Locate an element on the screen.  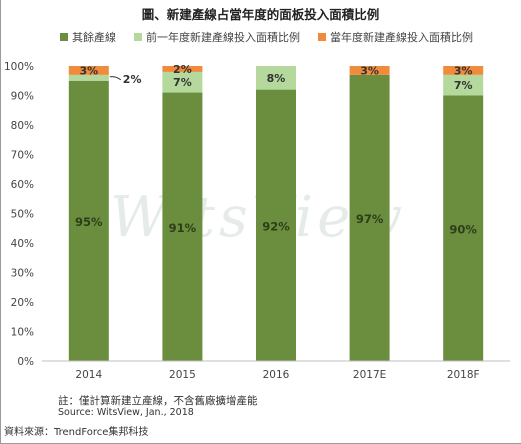
footnote: 註：僅計算新建立產線，不含舊廠擴增產能 is located at coordinates (158, 401).